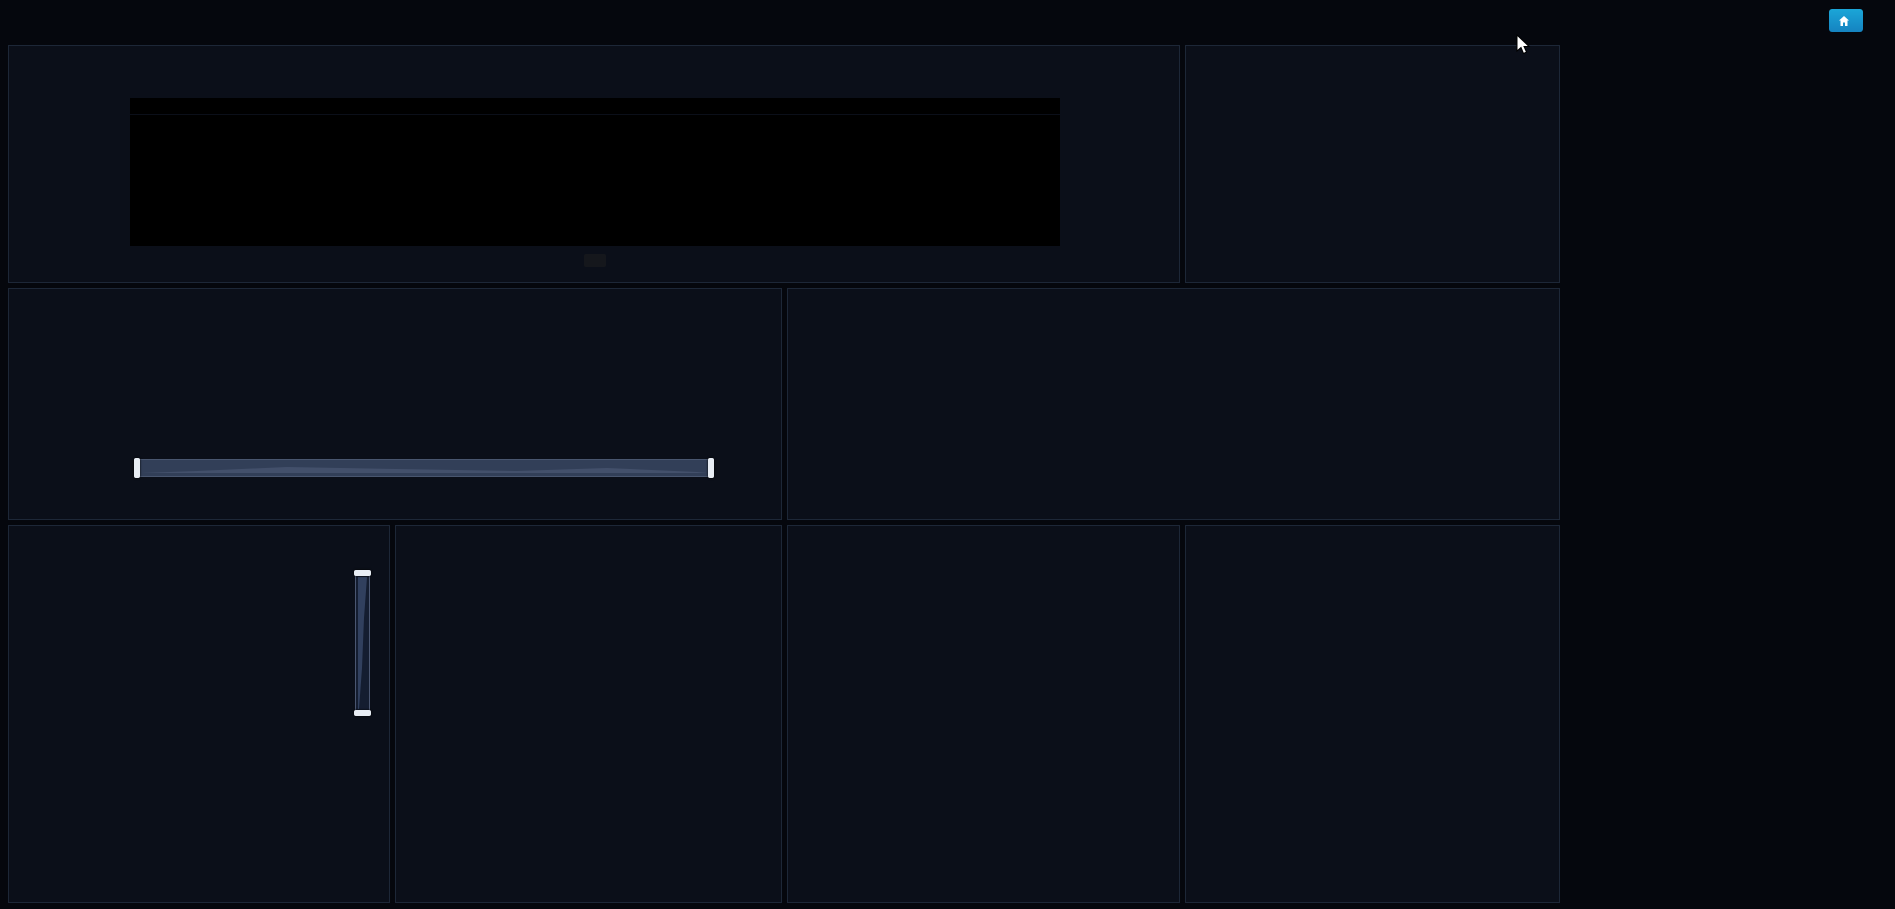  I want to click on mouse-cursor, so click(1523, 44).